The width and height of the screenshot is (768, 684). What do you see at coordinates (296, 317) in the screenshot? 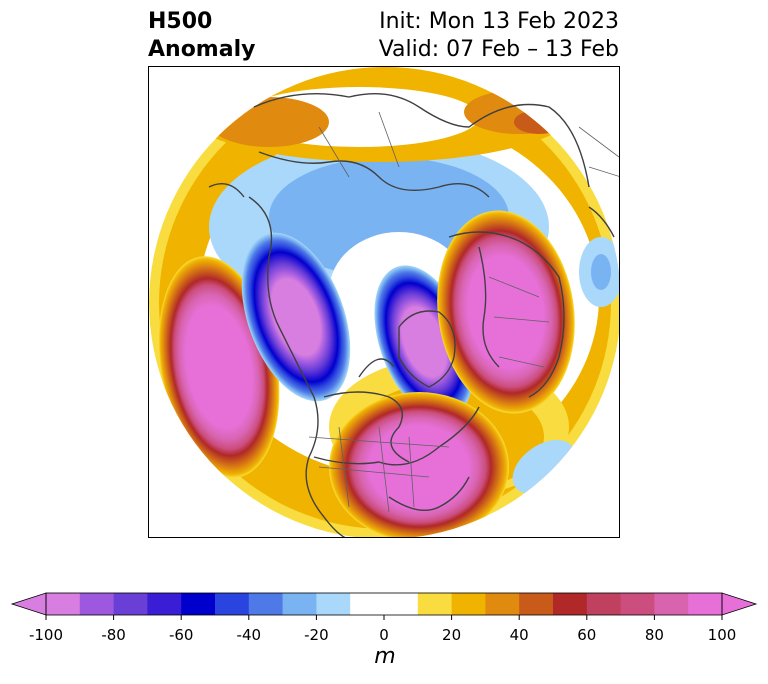
I see `negative-anomaly-west` at bounding box center [296, 317].